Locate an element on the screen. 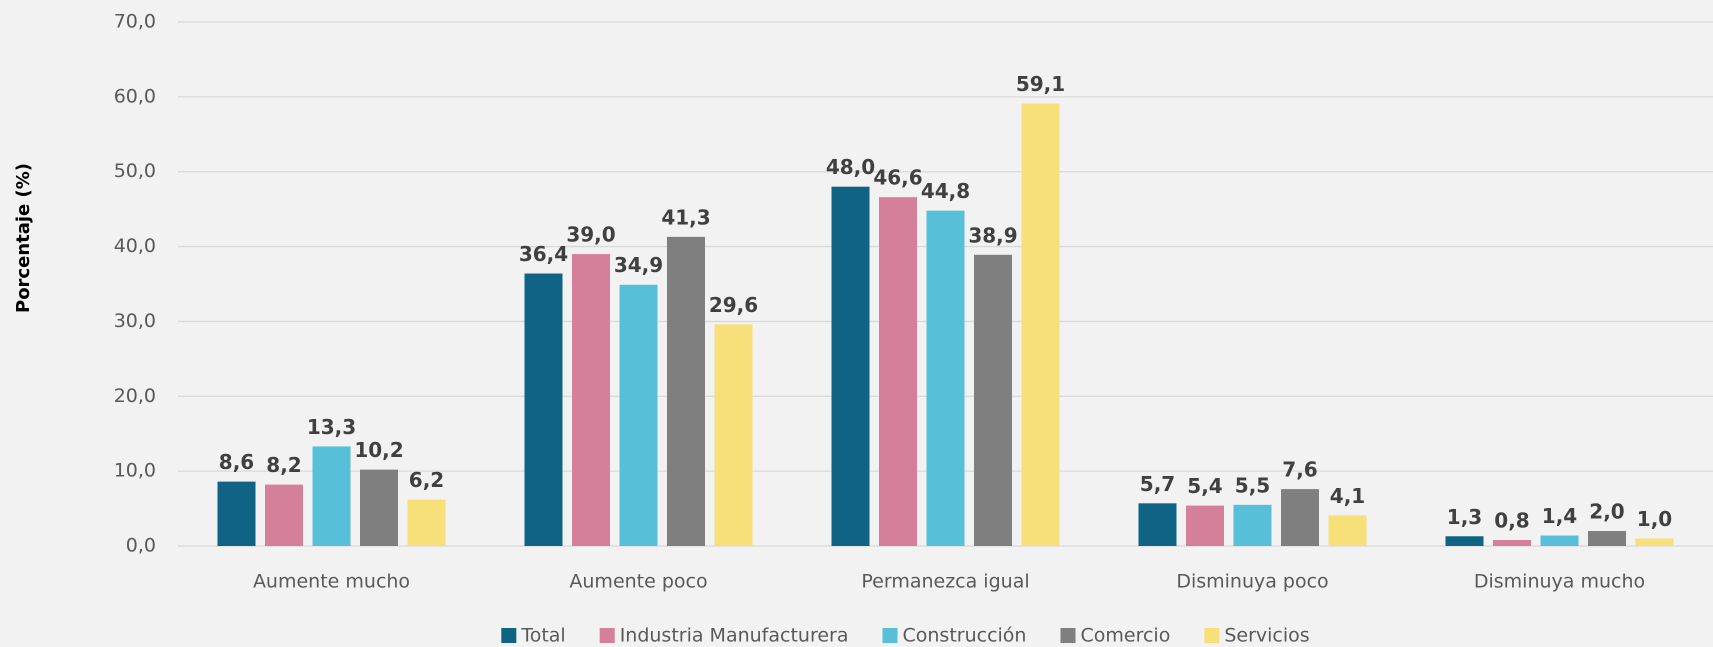 This screenshot has height=647, width=1713. legend-label: Servicios is located at coordinates (1266, 636).